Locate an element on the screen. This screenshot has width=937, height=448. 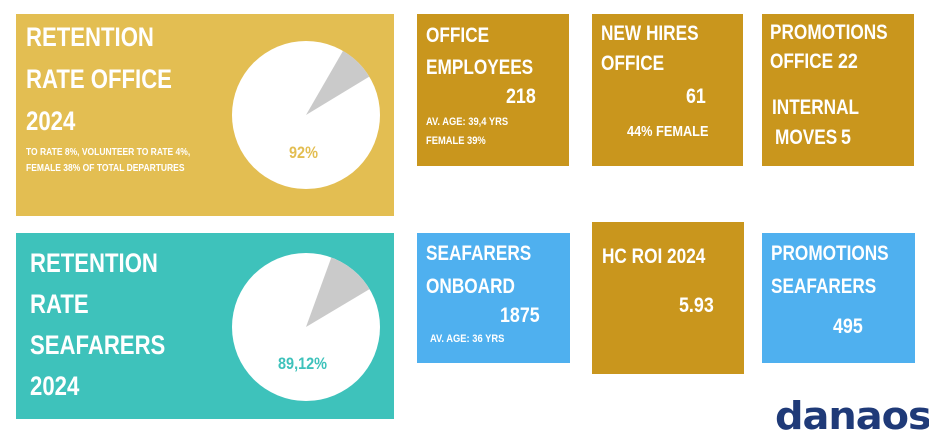
danaos-logo-text: danaos is located at coordinates (852, 418).